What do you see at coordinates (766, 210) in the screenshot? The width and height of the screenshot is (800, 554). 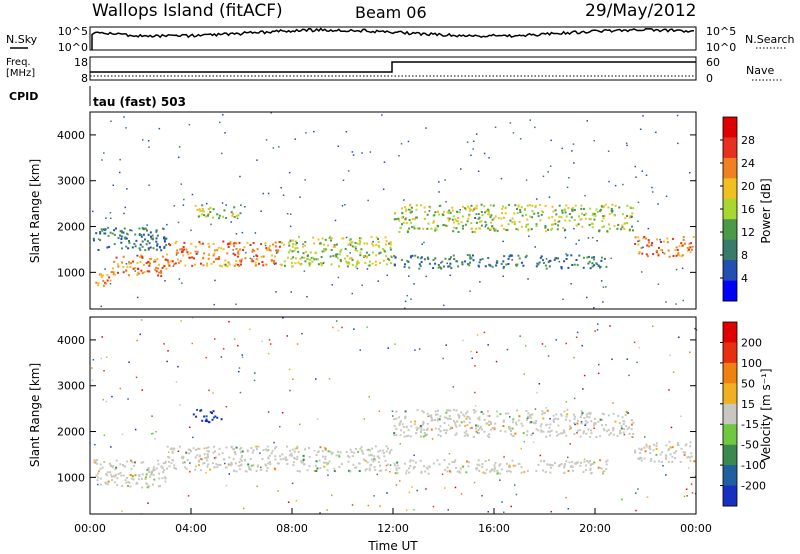 I see `power-colorbar-label: Power [dB]` at bounding box center [766, 210].